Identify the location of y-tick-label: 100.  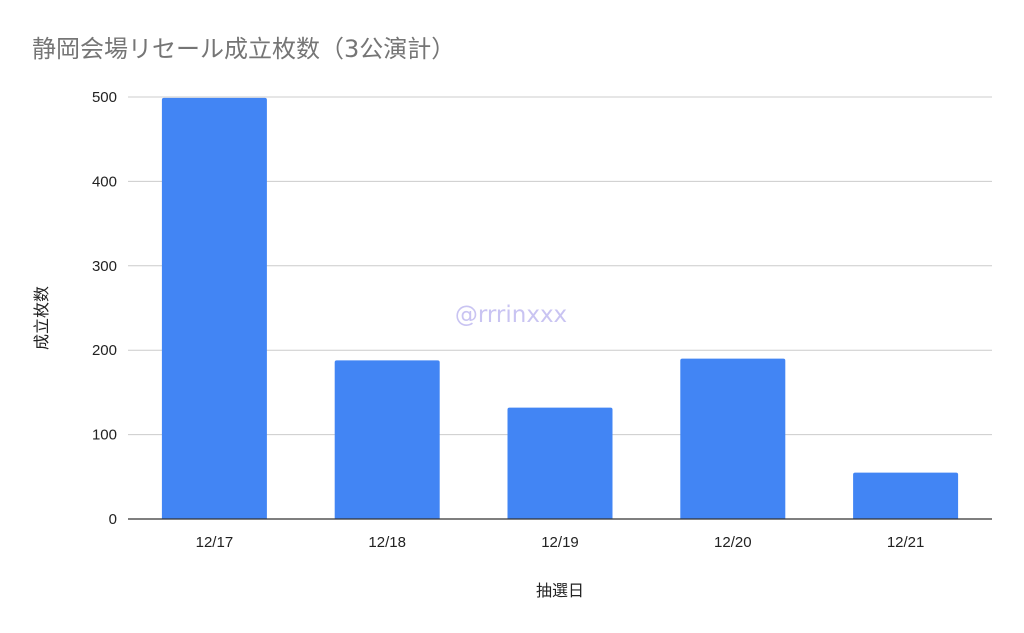
(104, 435).